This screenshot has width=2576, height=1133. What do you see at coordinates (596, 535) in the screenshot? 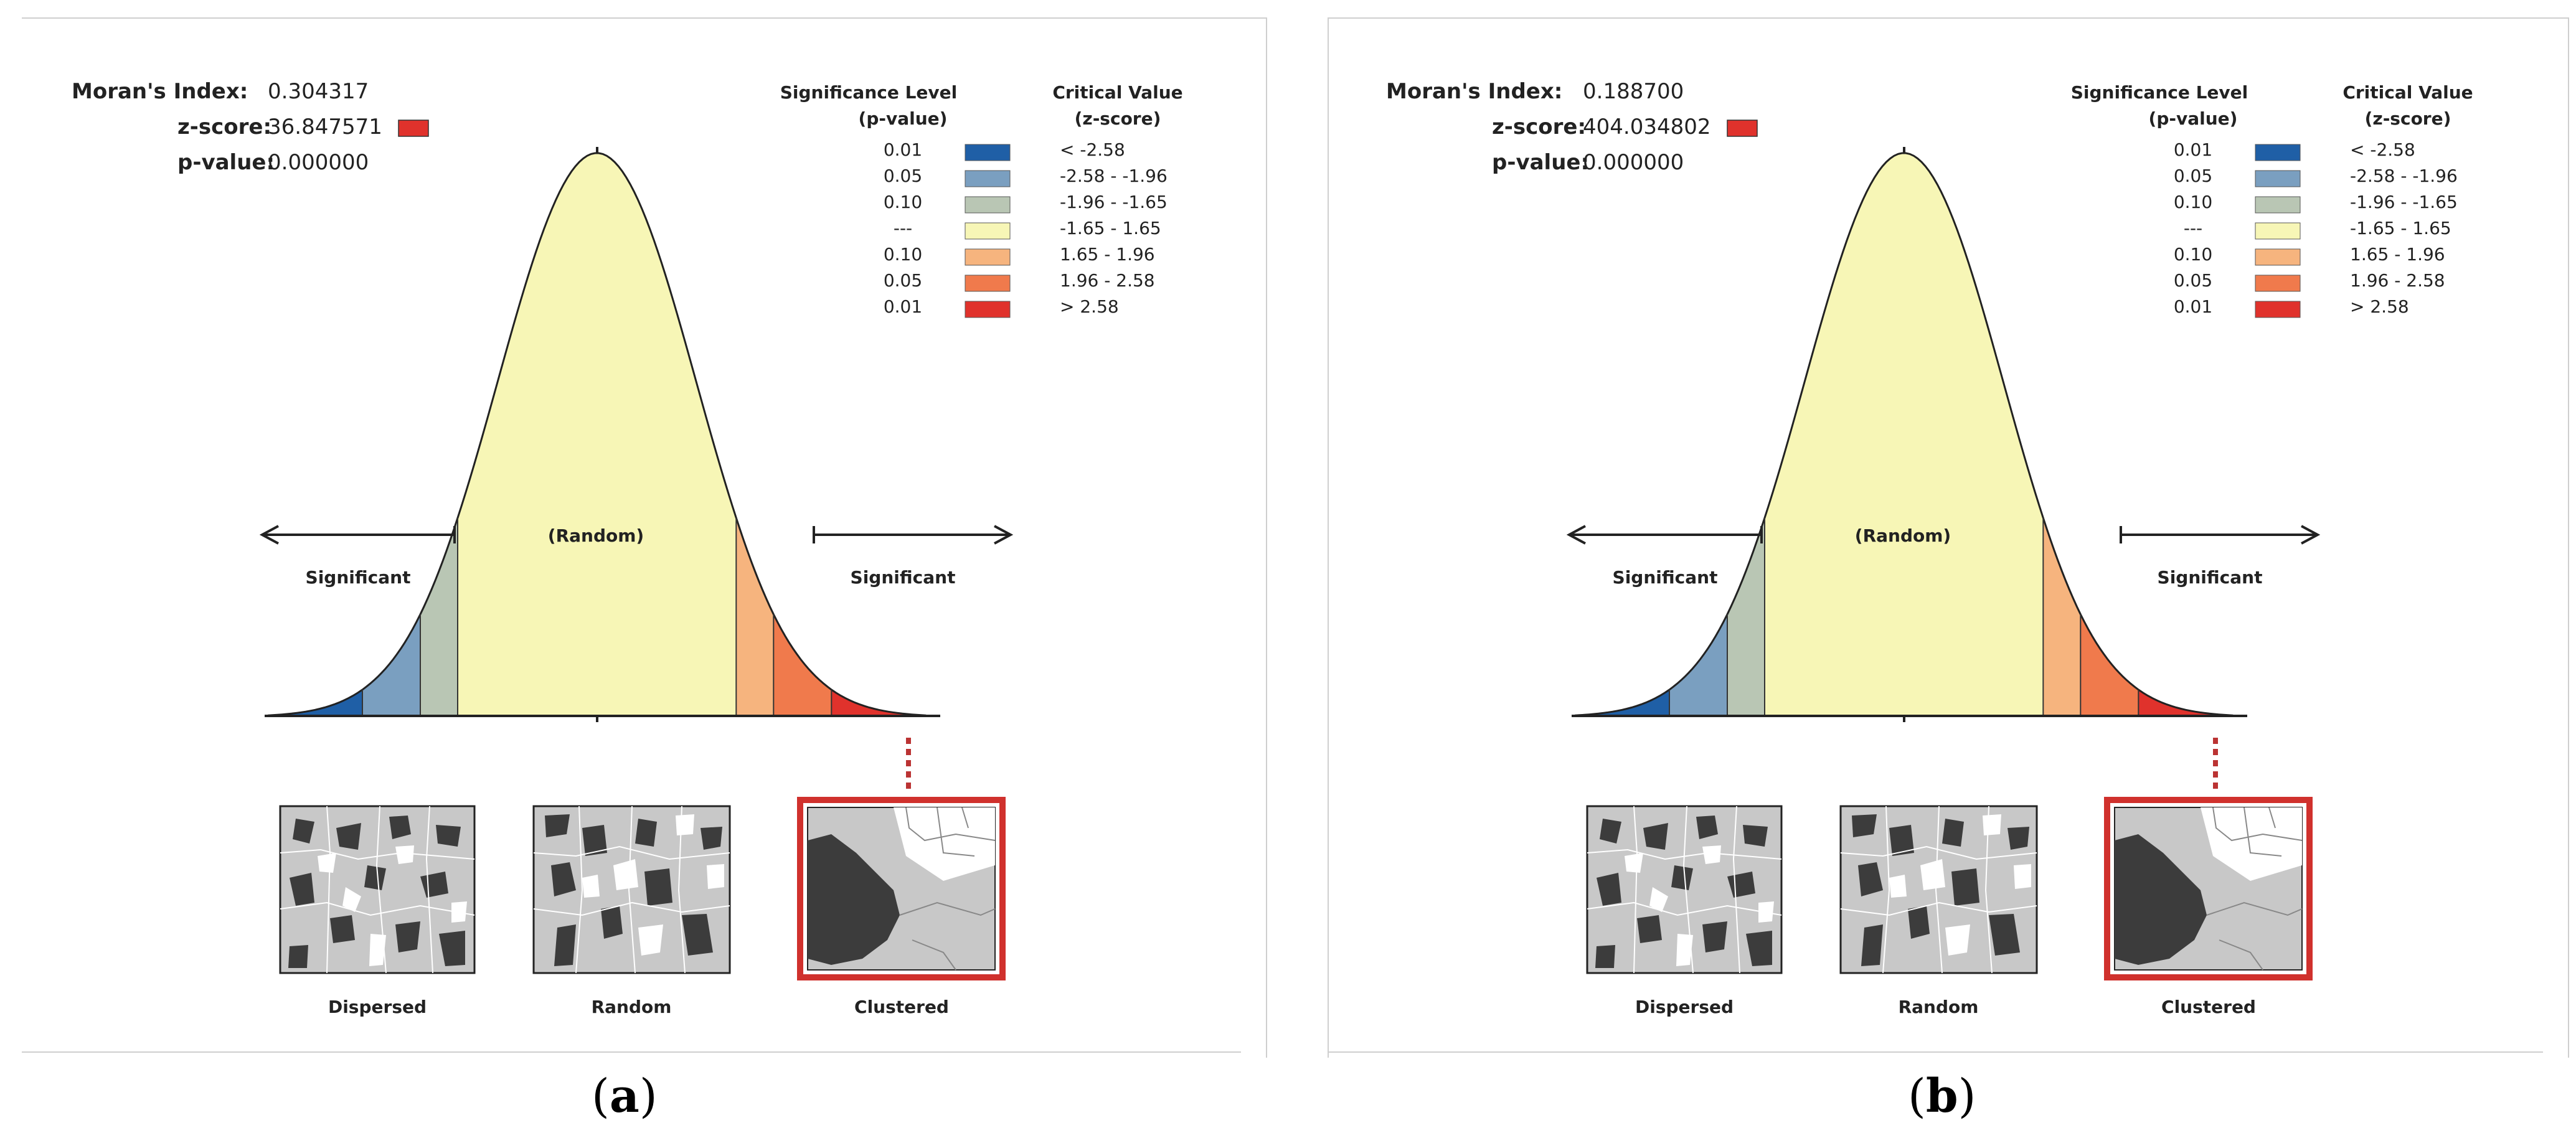
I see `random-label: (Random)` at bounding box center [596, 535].